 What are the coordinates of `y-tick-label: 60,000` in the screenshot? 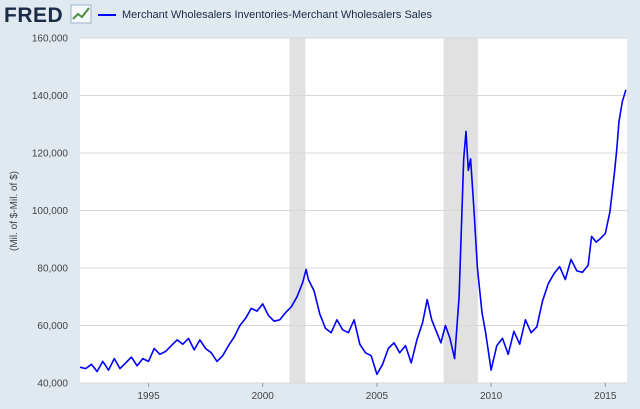 It's located at (52, 326).